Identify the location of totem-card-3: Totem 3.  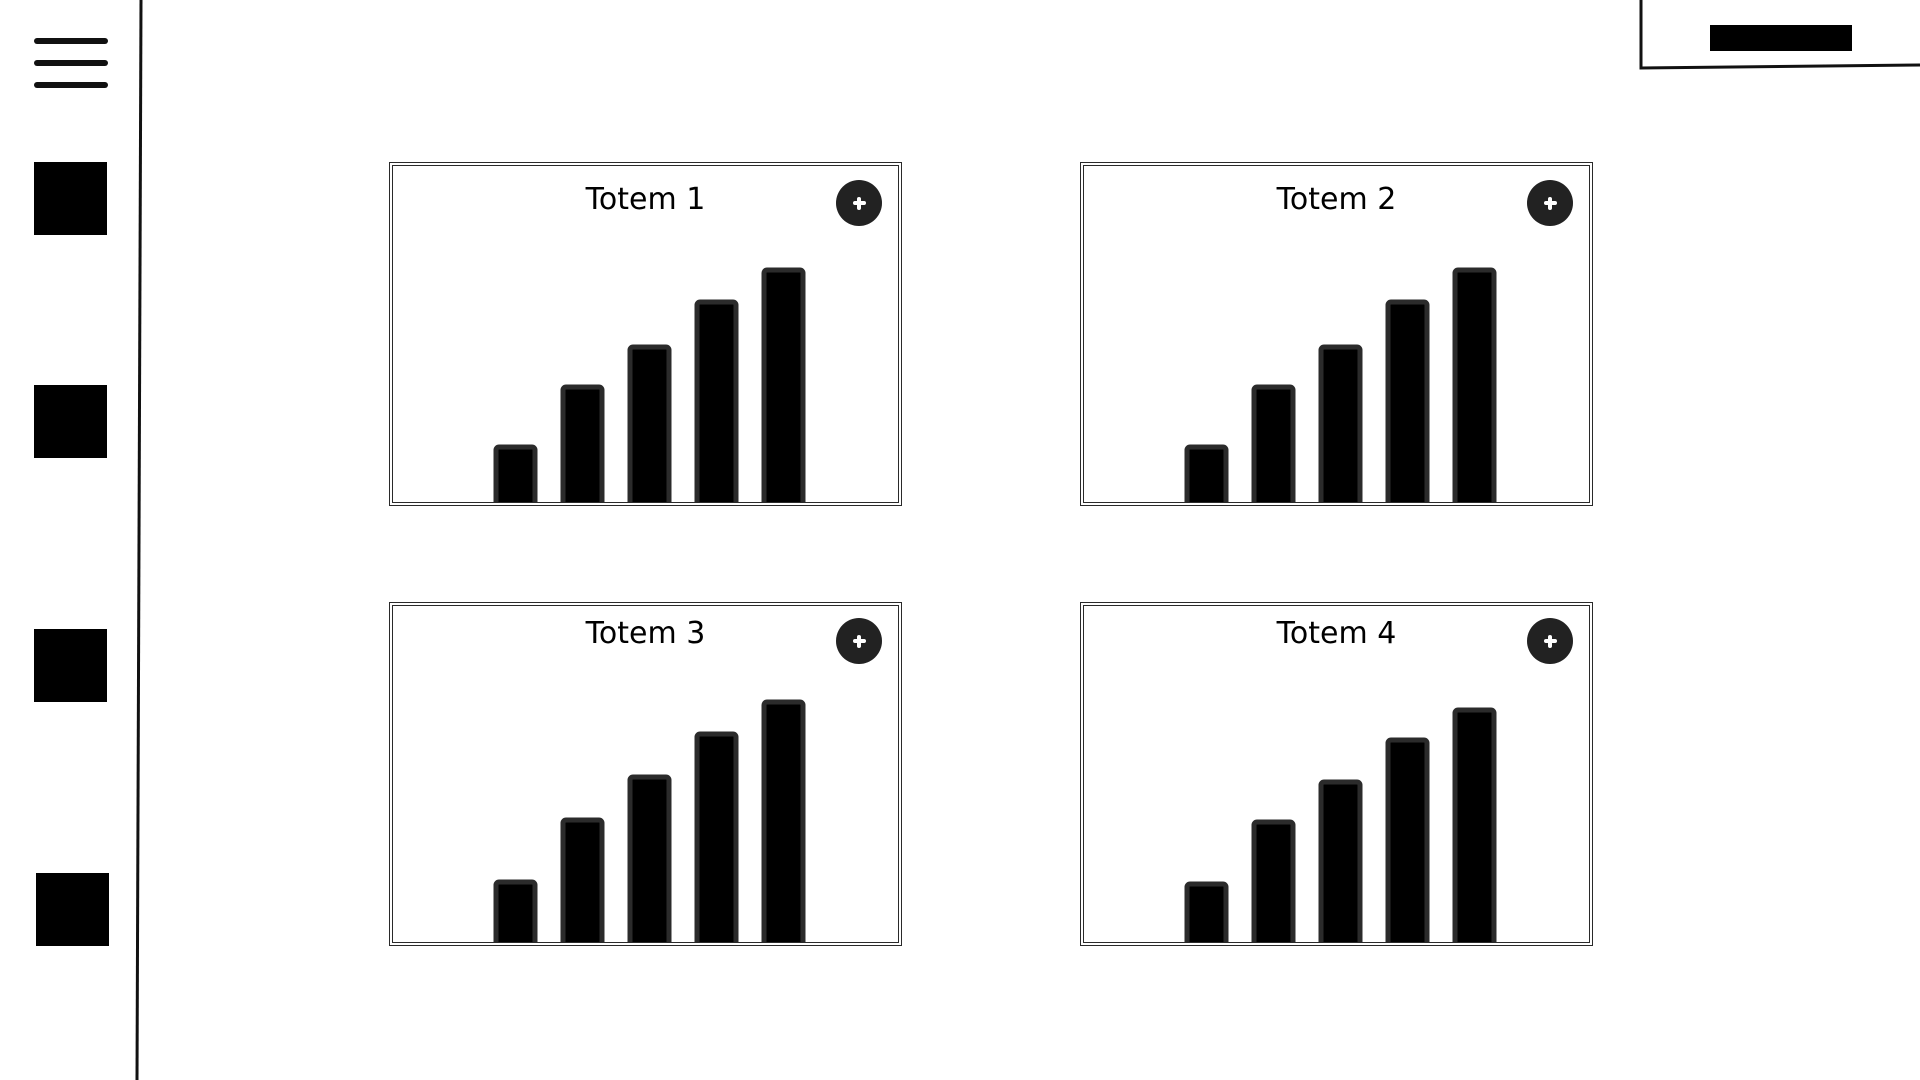
(645, 774).